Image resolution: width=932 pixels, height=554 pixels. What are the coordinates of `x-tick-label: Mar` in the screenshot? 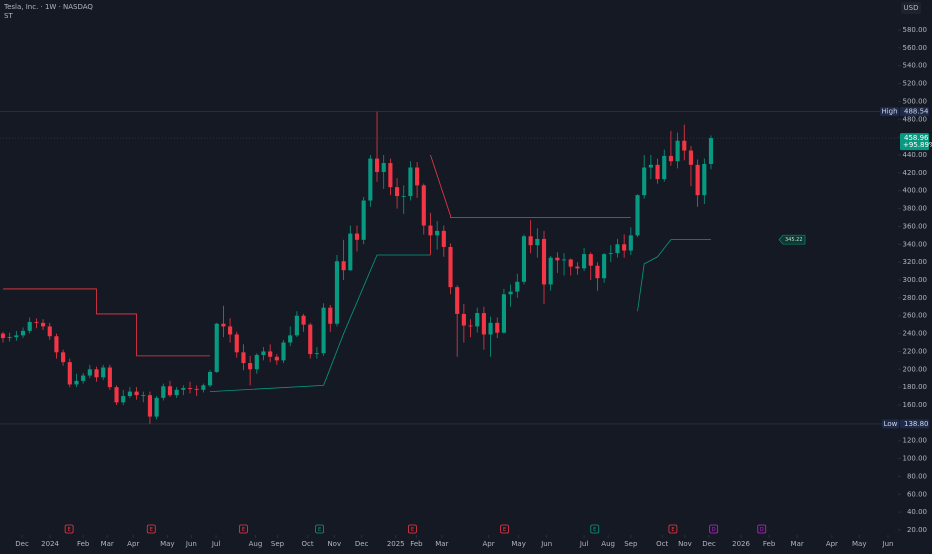 It's located at (441, 544).